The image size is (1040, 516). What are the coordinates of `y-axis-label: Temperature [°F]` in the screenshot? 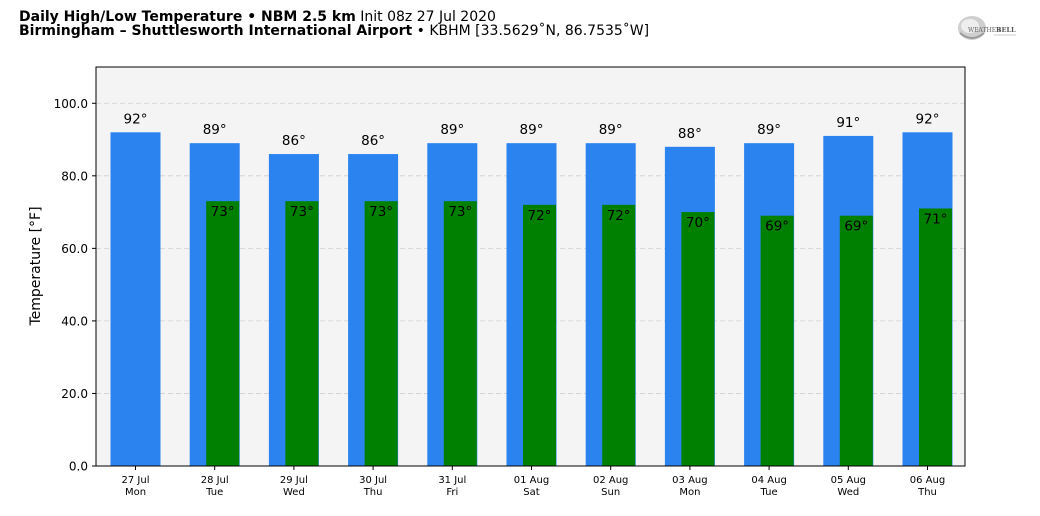 It's located at (36, 266).